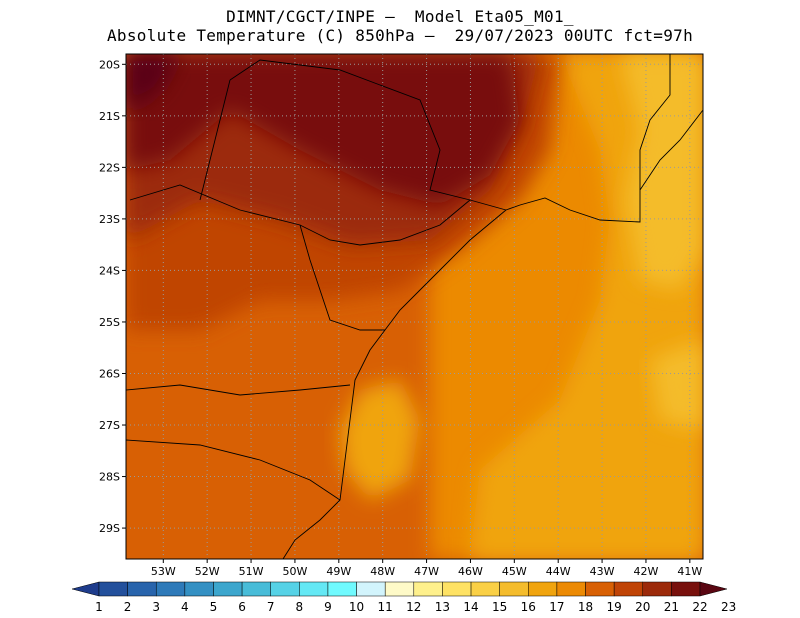  What do you see at coordinates (558, 571) in the screenshot?
I see `lon-tick-label: 44W` at bounding box center [558, 571].